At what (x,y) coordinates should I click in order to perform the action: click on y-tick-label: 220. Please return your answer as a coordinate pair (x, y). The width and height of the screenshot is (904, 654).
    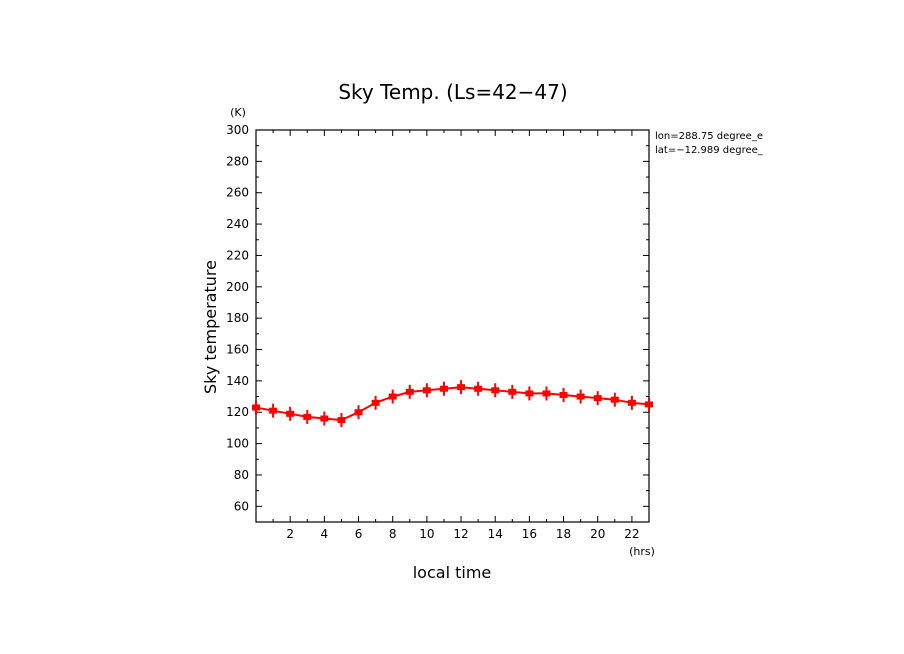
    Looking at the image, I should click on (237, 255).